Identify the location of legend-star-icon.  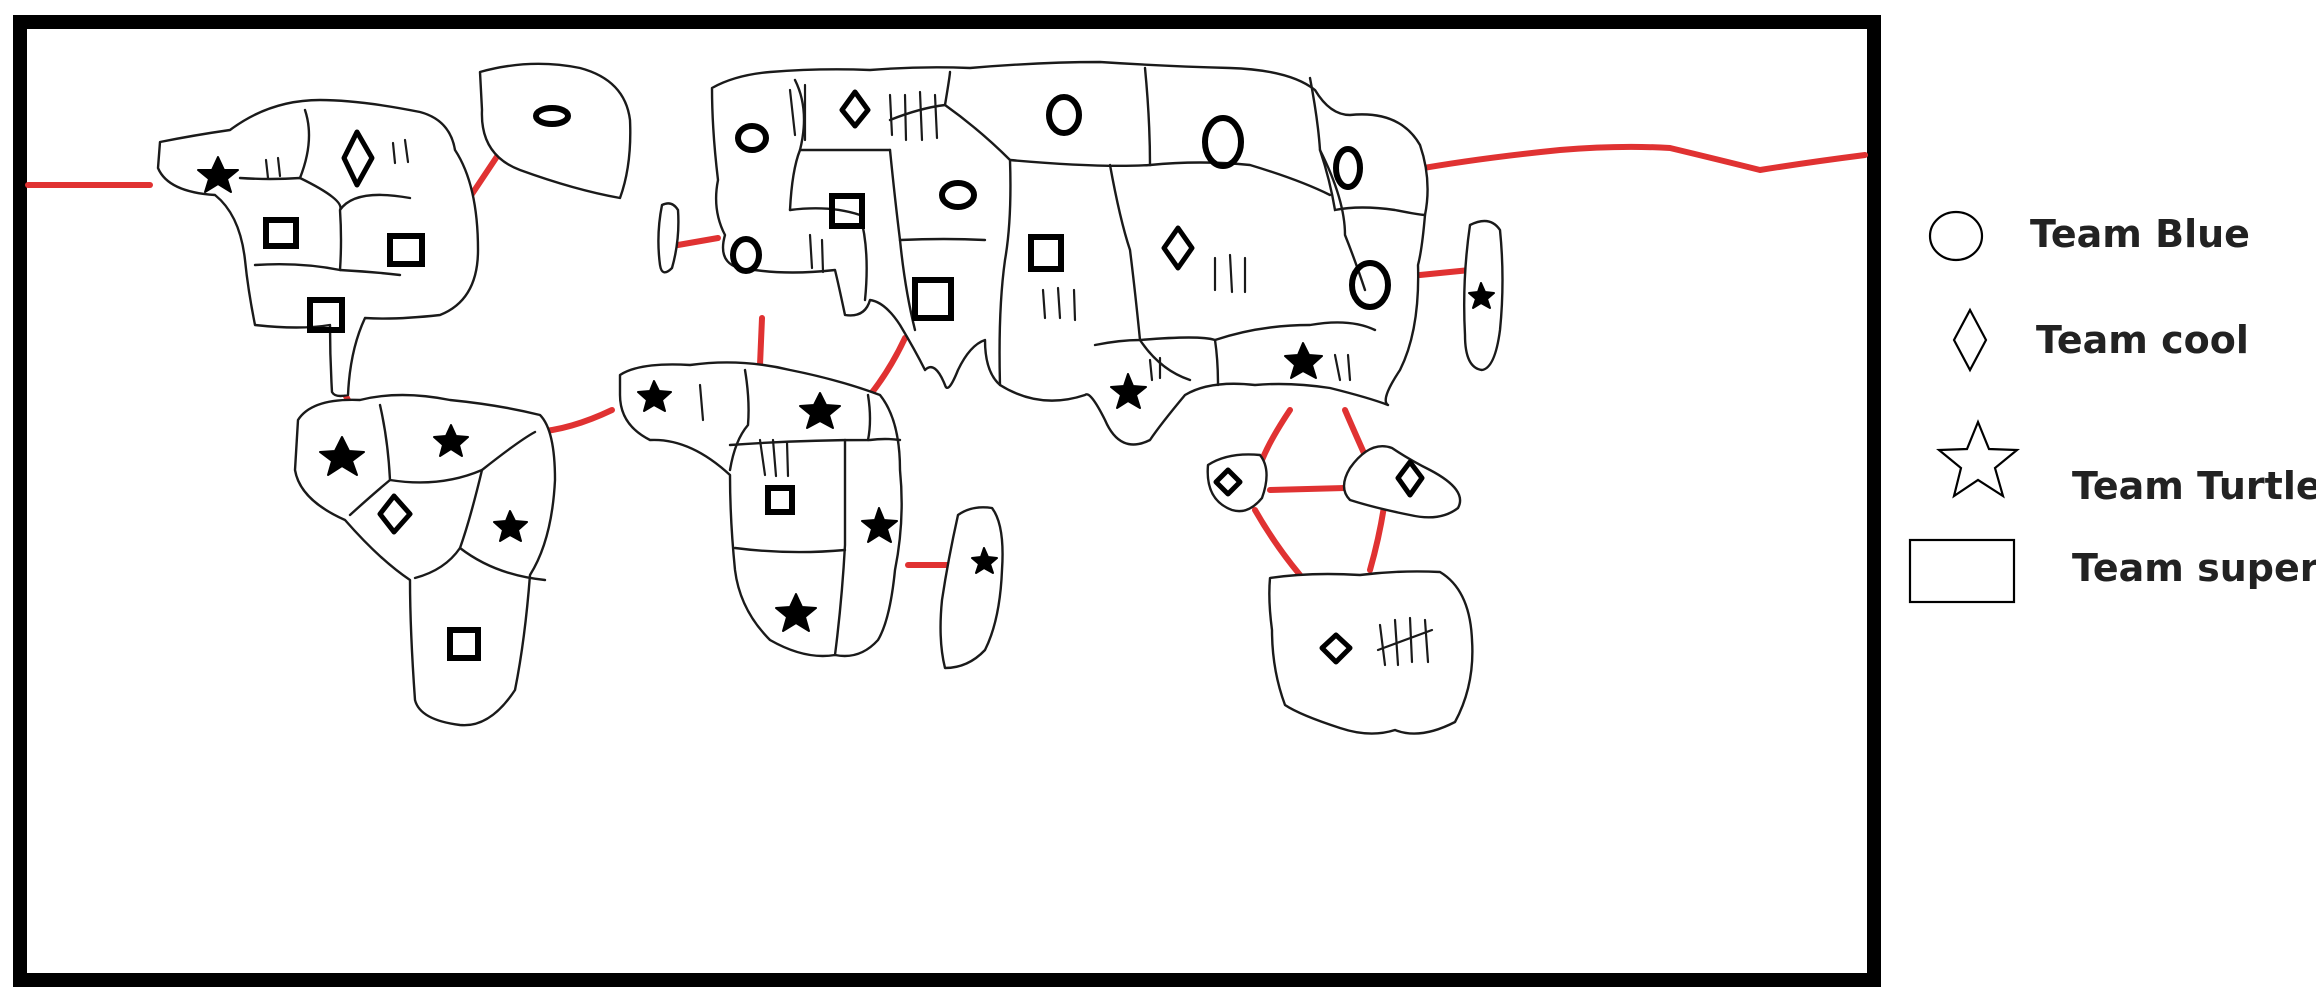
(1978, 459).